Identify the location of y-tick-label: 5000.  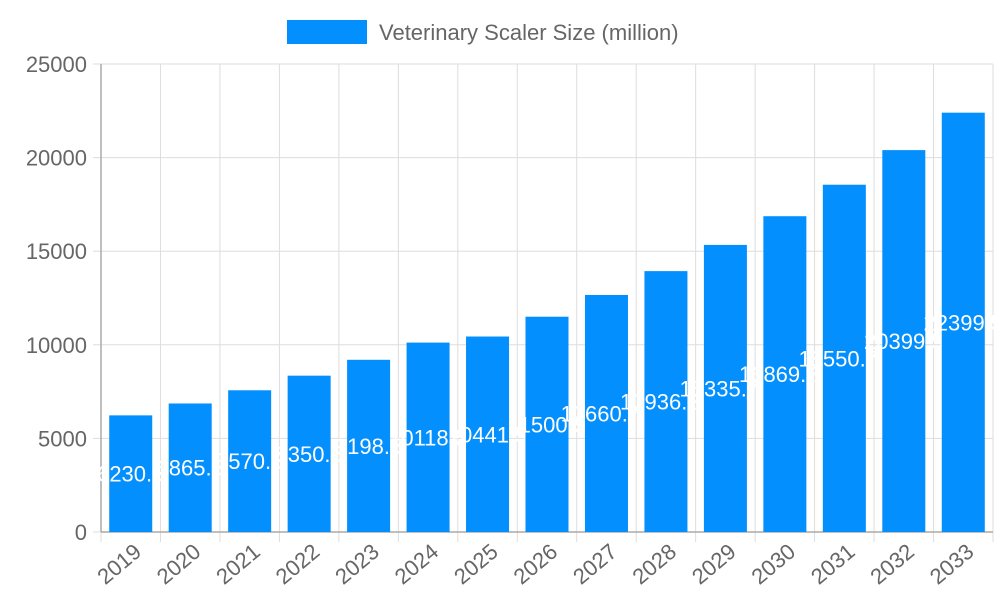
(62, 438).